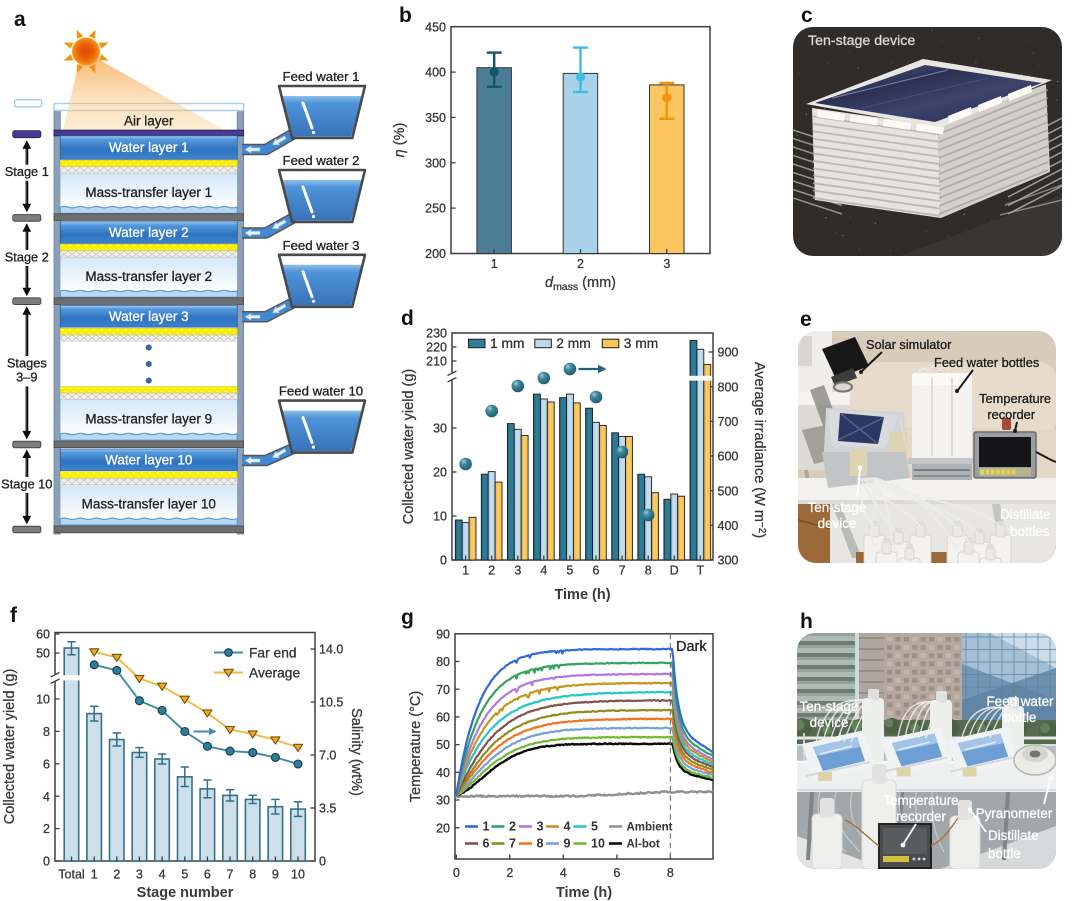 This screenshot has height=901, width=1080. I want to click on svg-text: 80, so click(443, 662).